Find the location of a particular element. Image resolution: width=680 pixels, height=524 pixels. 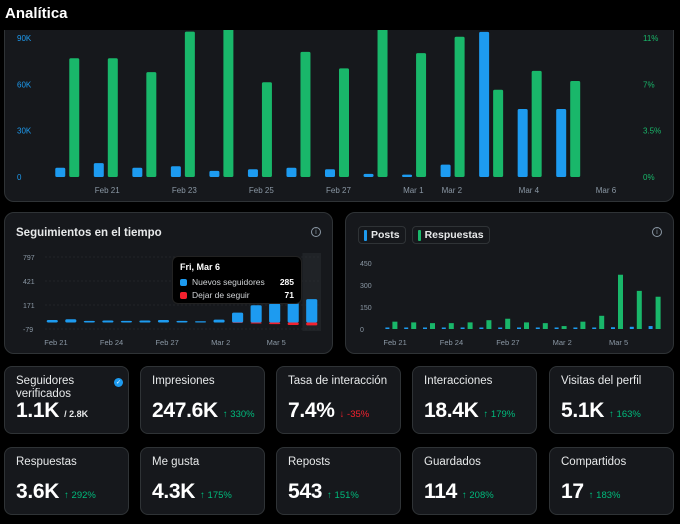

stat-card: Reposts 543 ↑ 151% is located at coordinates (338, 481).